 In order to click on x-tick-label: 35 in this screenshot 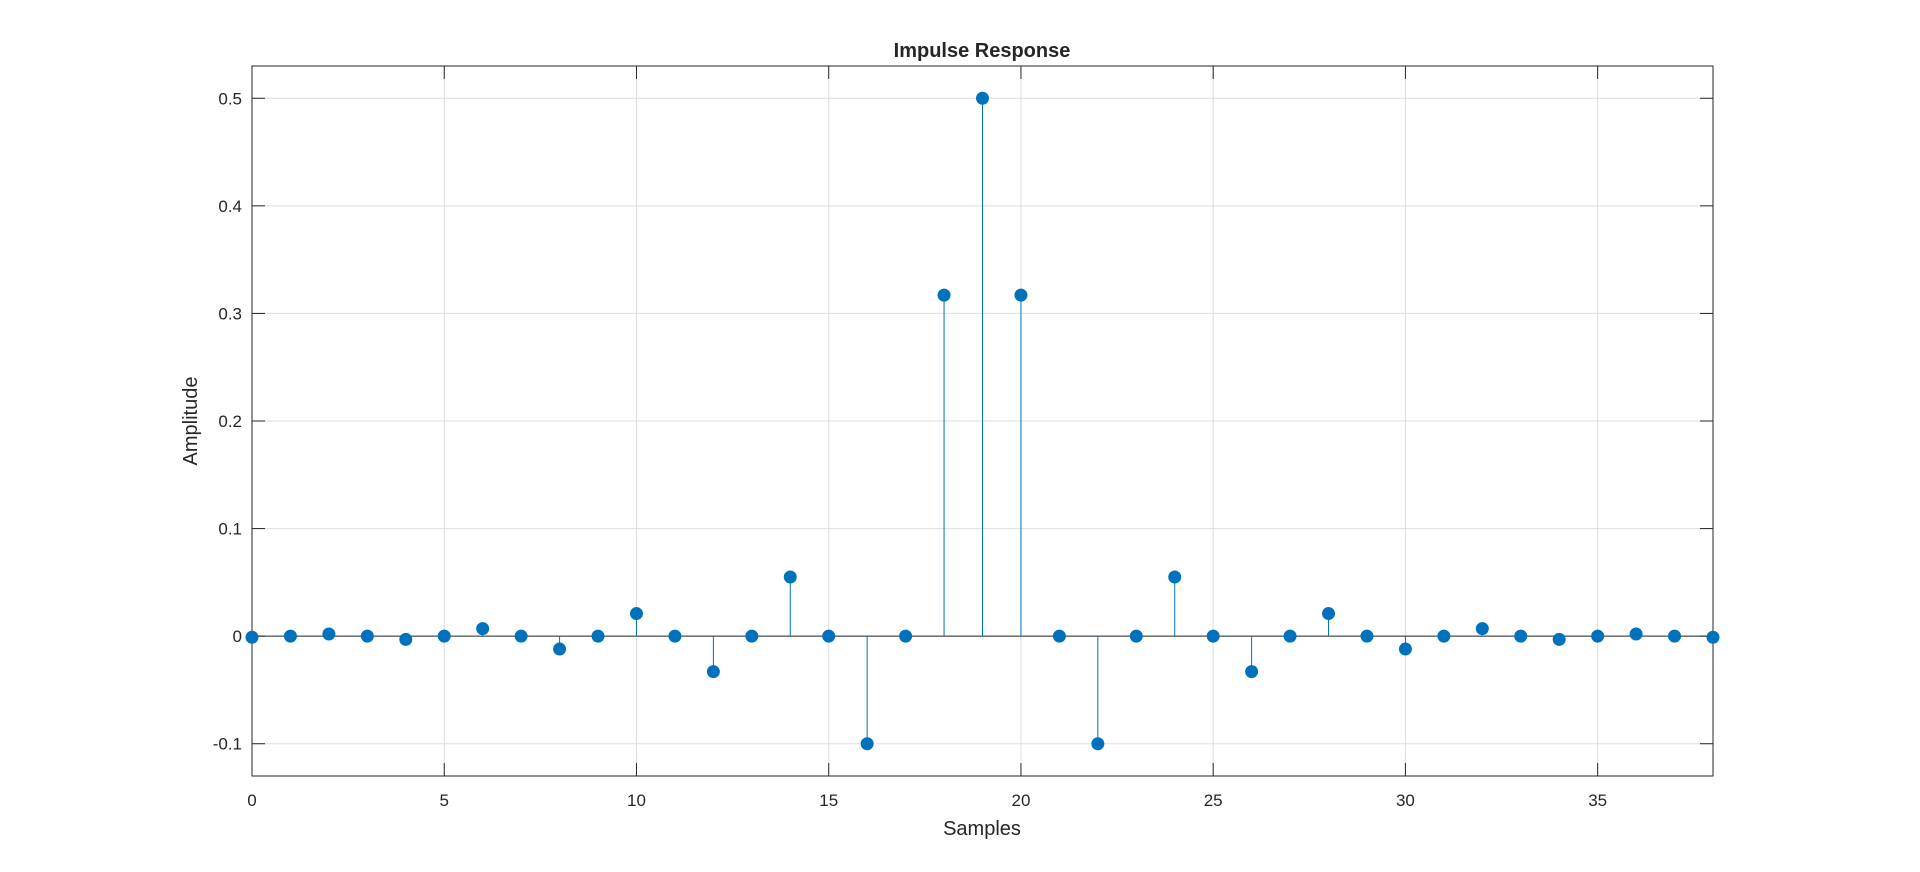, I will do `click(1597, 800)`.